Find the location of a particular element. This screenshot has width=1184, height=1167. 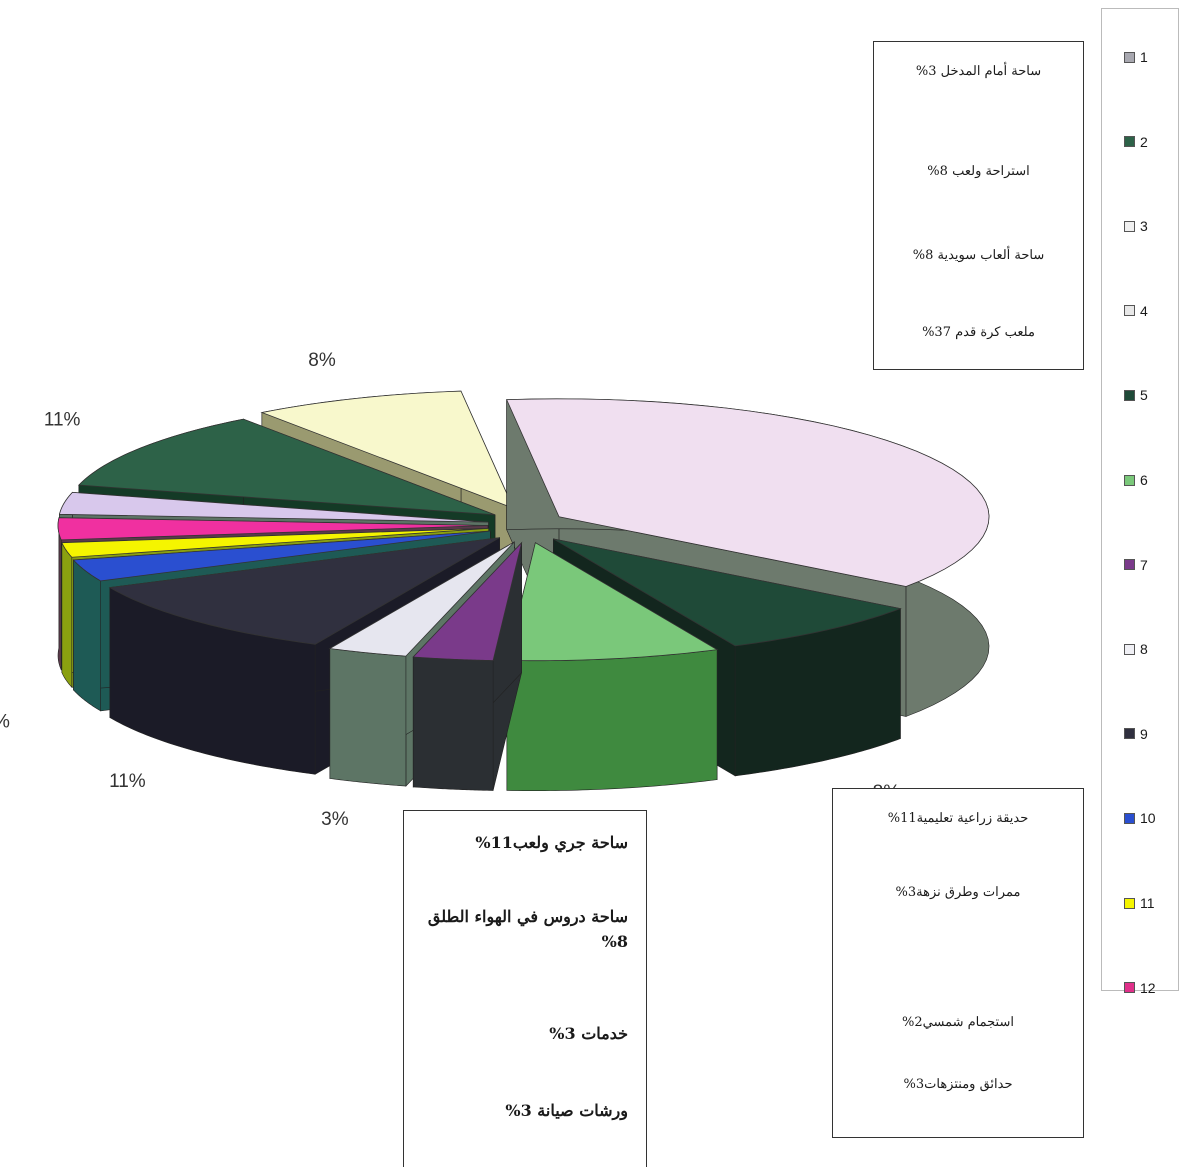

data-label-5: 3% is located at coordinates (335, 819).